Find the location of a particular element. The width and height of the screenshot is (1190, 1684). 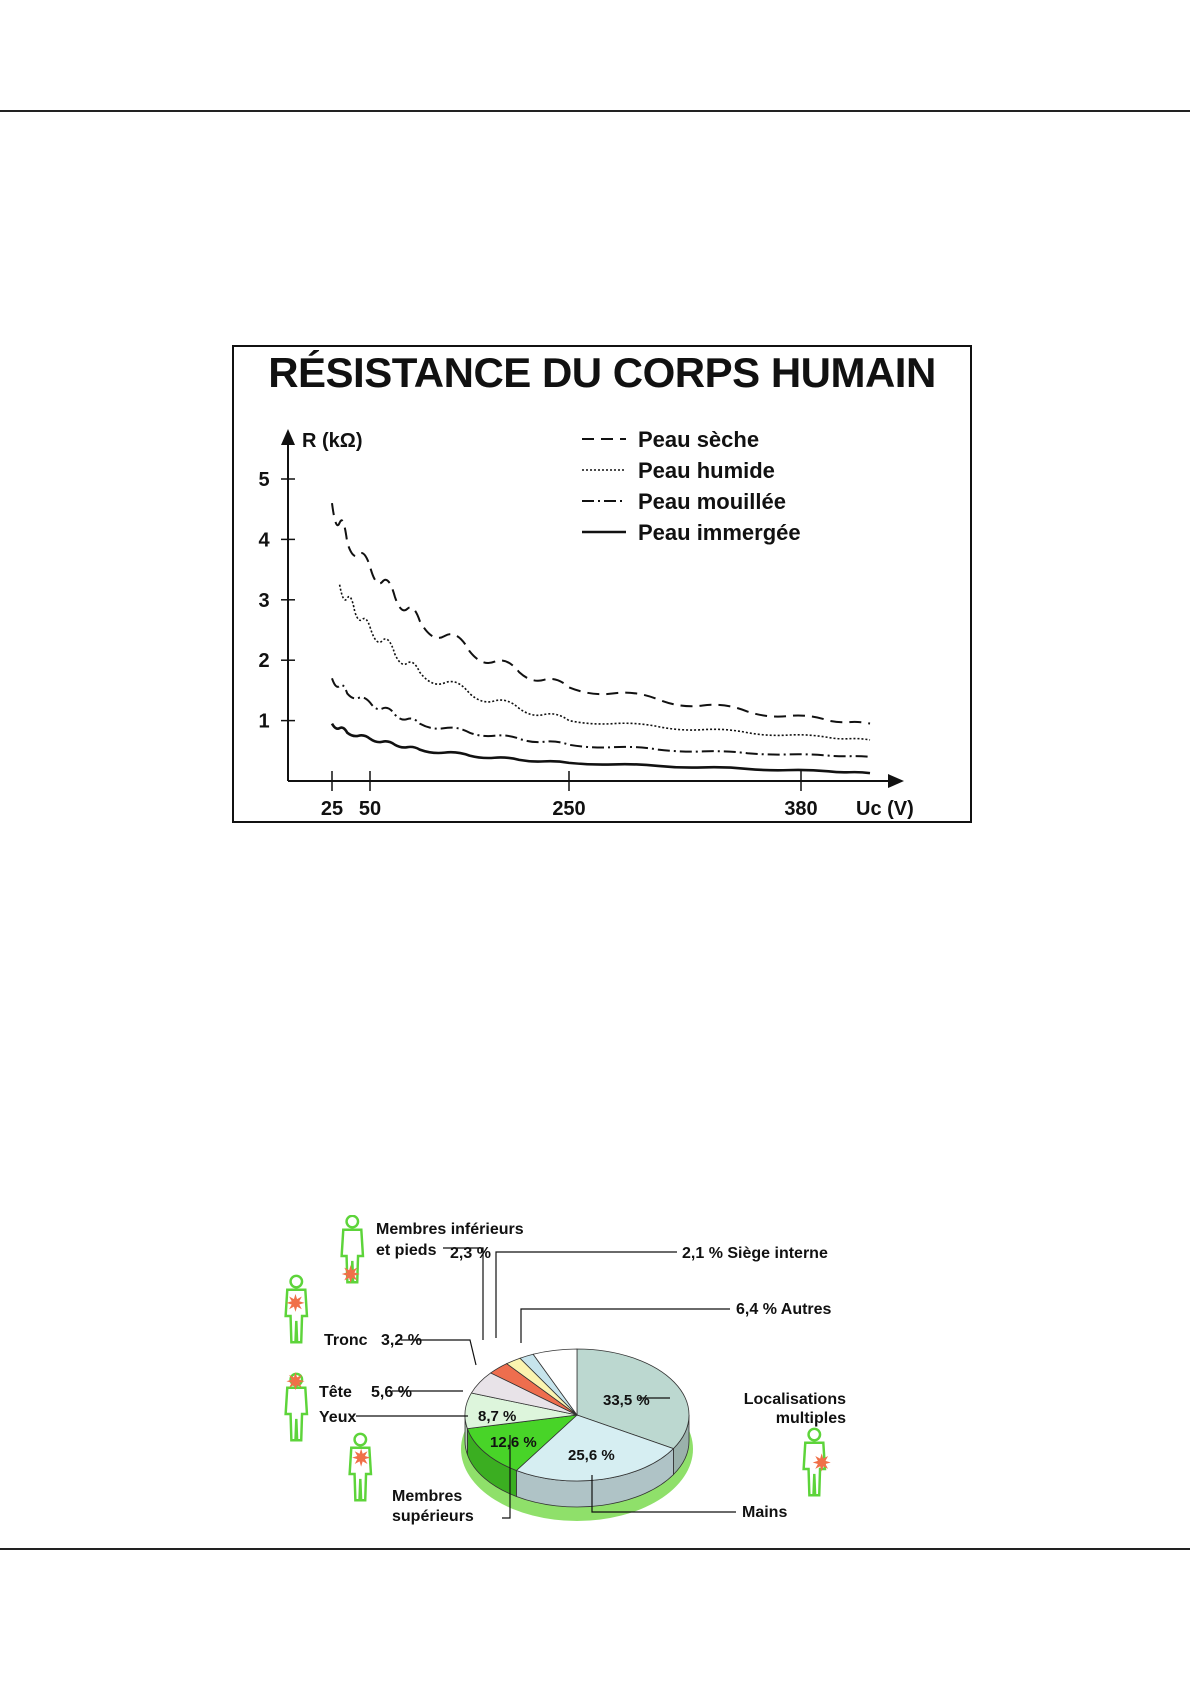

callout-loc-2: multiples is located at coordinates (811, 1418).